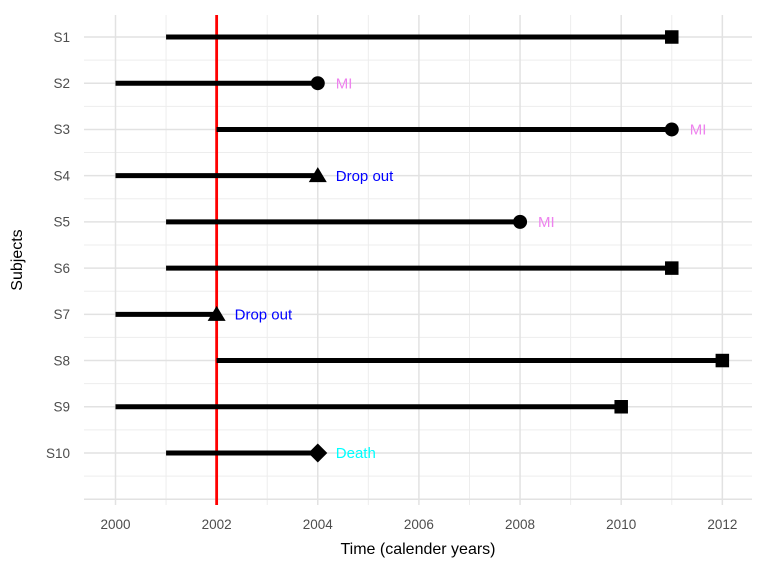  I want to click on y-tick-label-s9: S9, so click(61, 407).